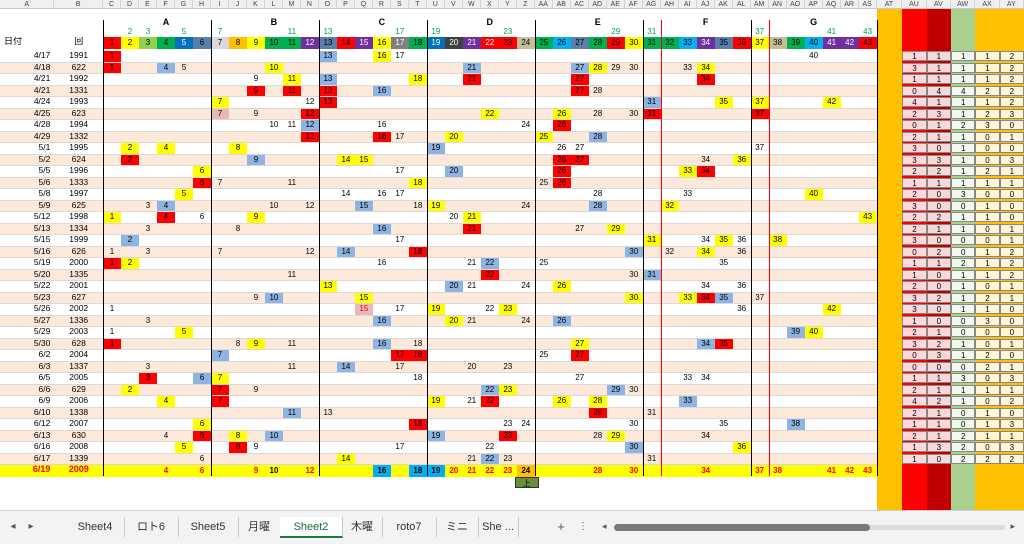 The width and height of the screenshot is (1024, 544). Describe the element at coordinates (309, 4) in the screenshot. I see `column-header-n: N` at that location.